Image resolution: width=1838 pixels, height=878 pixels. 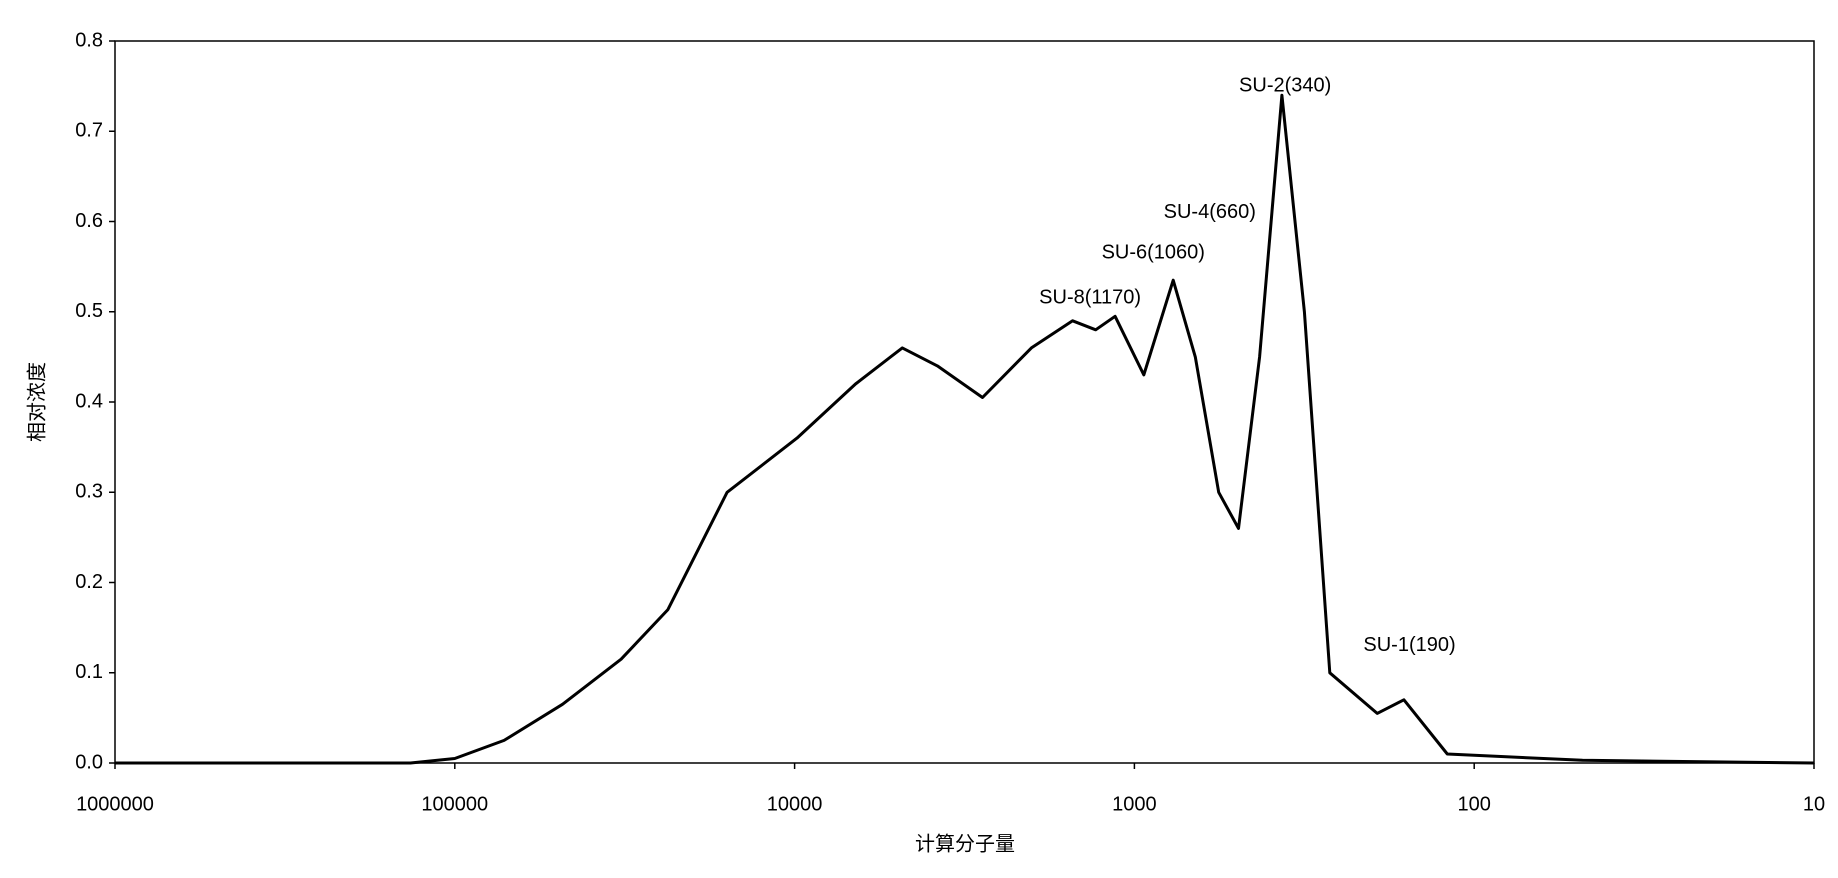 I want to click on x-tick-label: 1000000, so click(x=115, y=804).